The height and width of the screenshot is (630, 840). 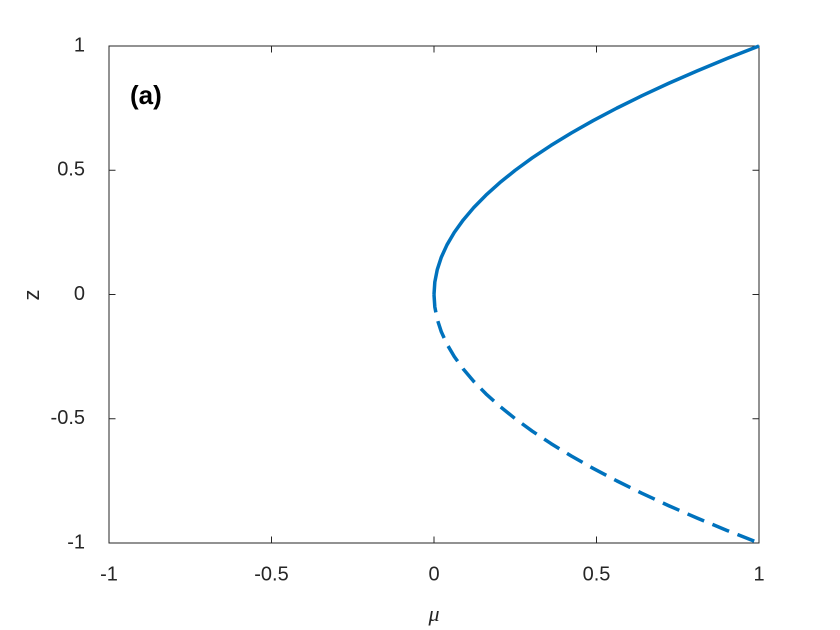 What do you see at coordinates (758, 574) in the screenshot?
I see `x-tick-label: 1` at bounding box center [758, 574].